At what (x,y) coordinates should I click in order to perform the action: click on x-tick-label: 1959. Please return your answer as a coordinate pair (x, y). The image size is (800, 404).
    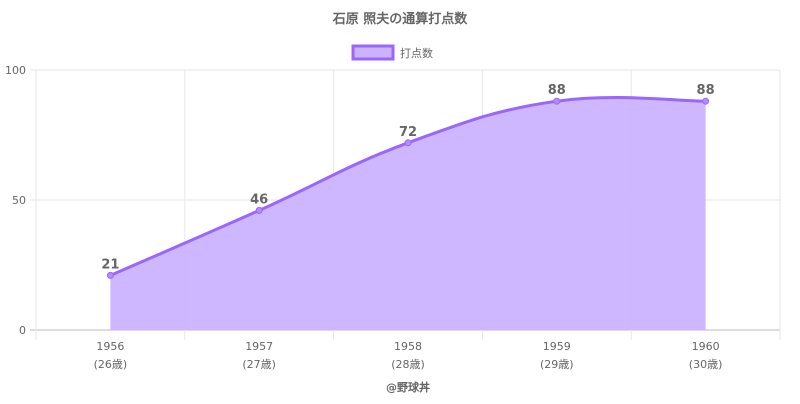
    Looking at the image, I should click on (557, 346).